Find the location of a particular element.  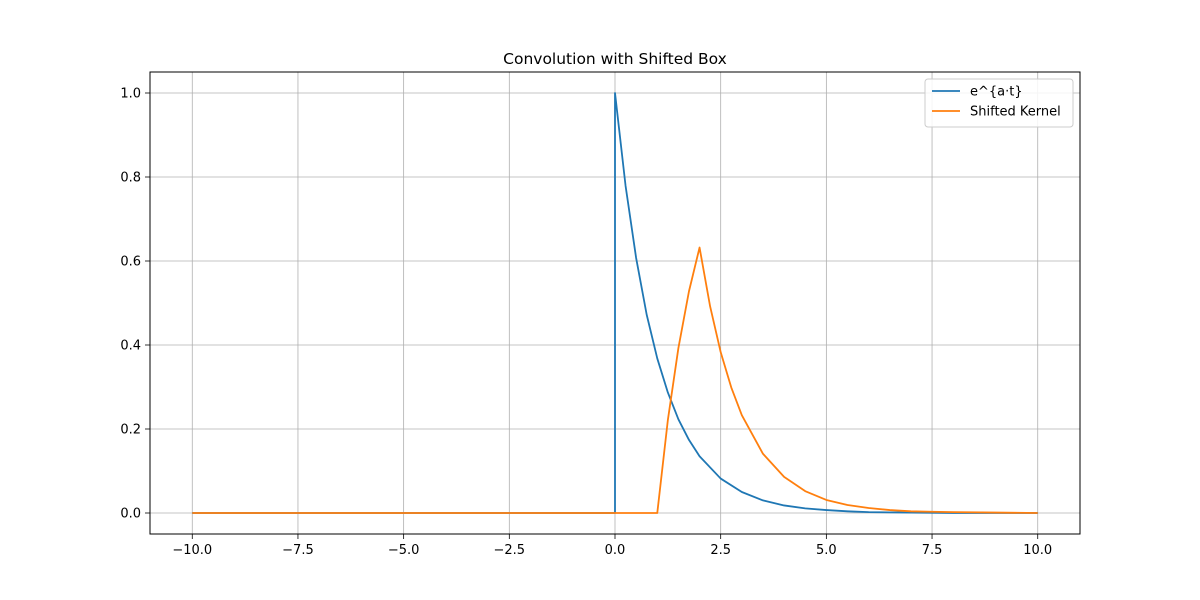

x-tick-label: −2.5 is located at coordinates (510, 550).